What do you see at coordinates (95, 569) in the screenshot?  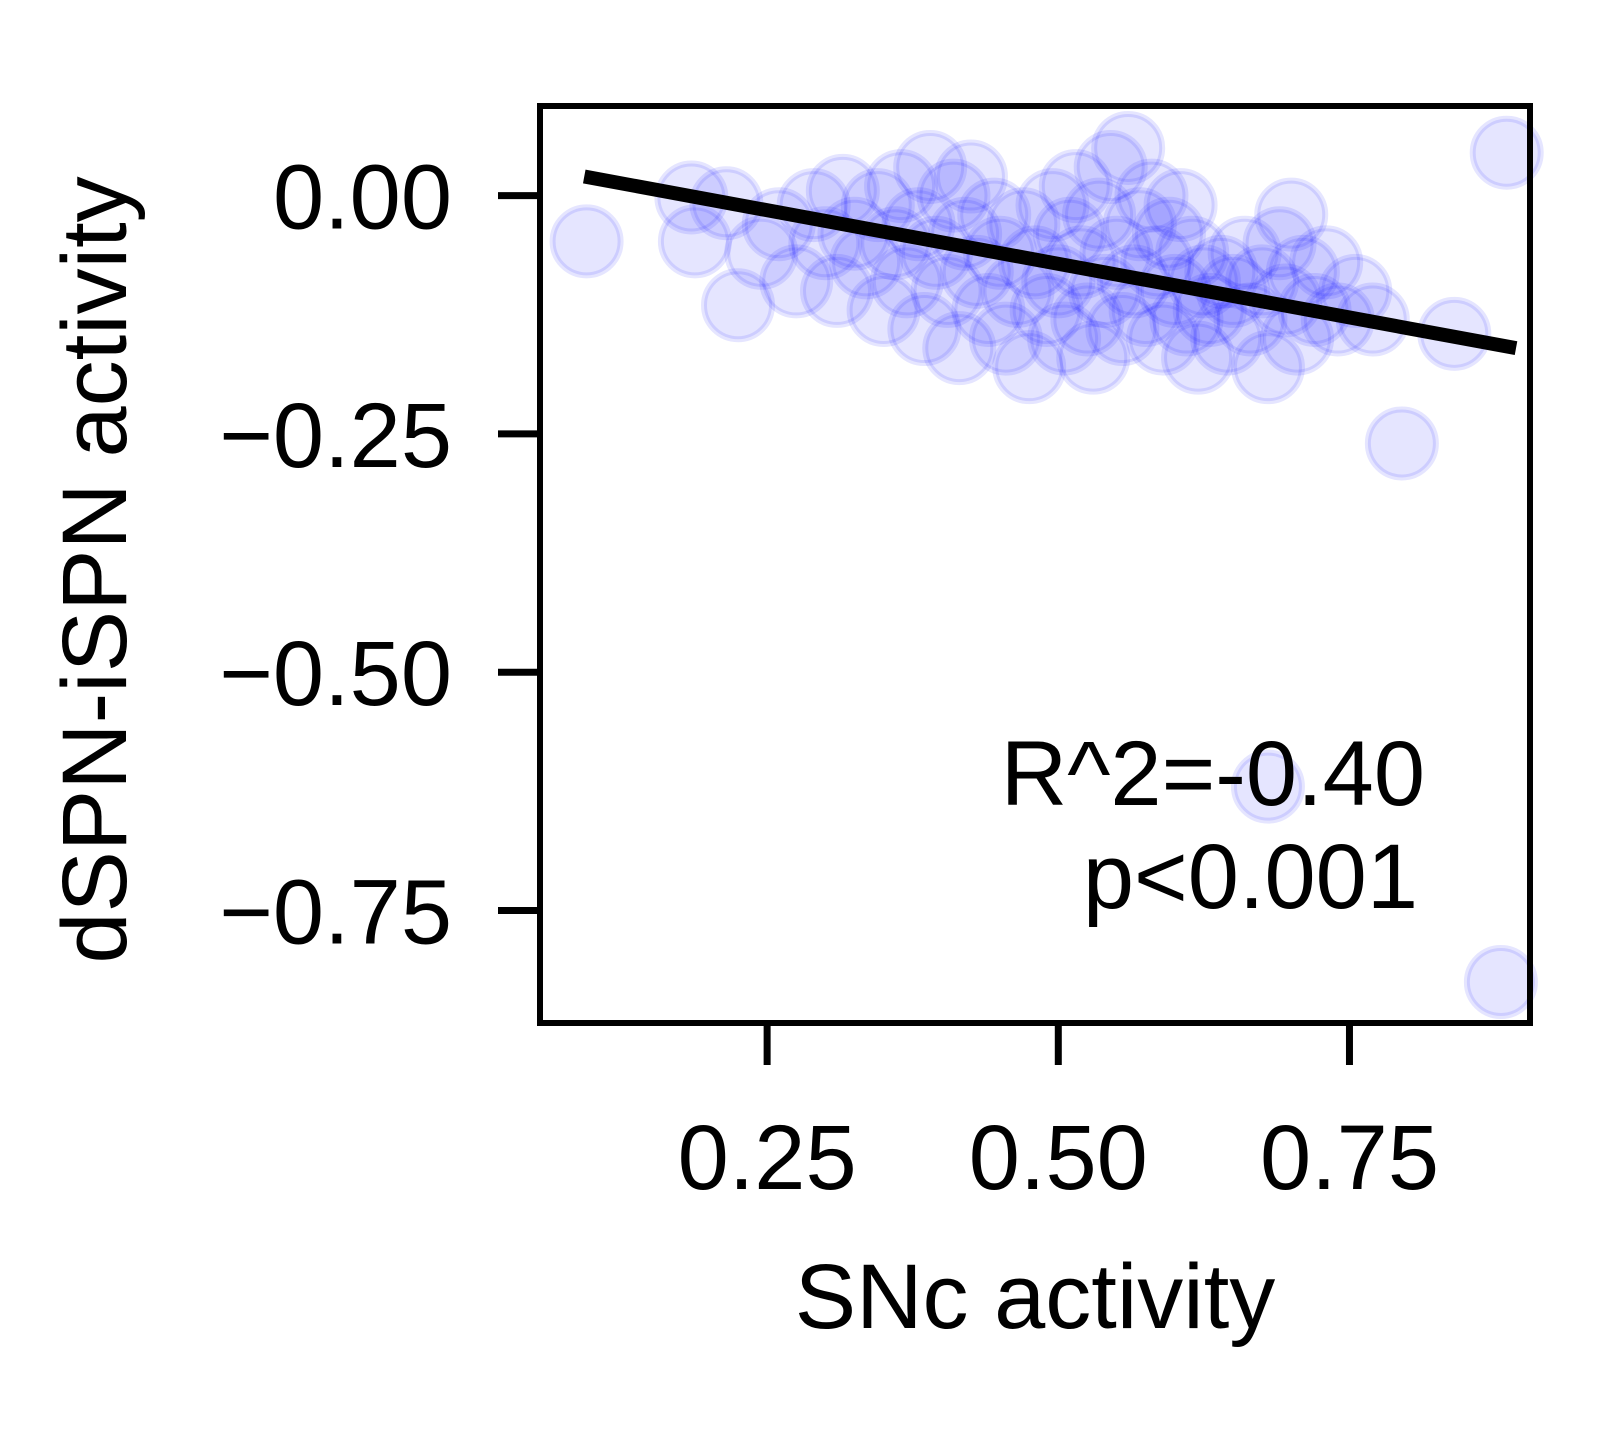 I see `y-axis-label: dSPN-iSPN activity` at bounding box center [95, 569].